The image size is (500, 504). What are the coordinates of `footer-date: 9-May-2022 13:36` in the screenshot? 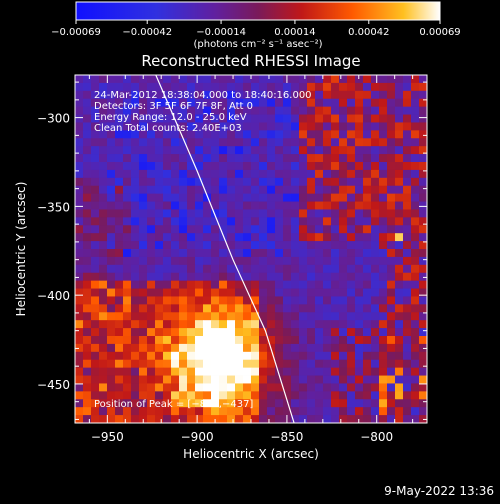 It's located at (439, 491).